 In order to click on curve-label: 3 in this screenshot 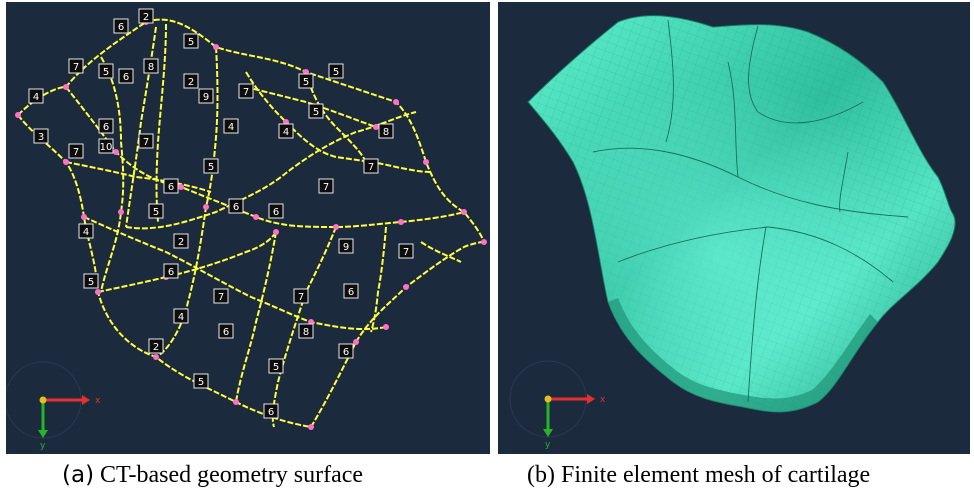, I will do `click(41, 137)`.